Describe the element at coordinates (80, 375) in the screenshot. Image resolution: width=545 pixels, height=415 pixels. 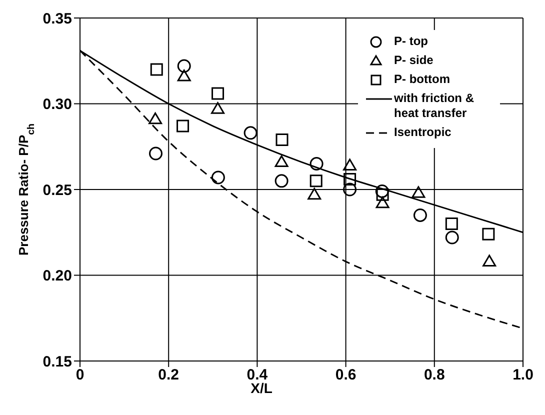
I see `x-tick-label: 0` at that location.